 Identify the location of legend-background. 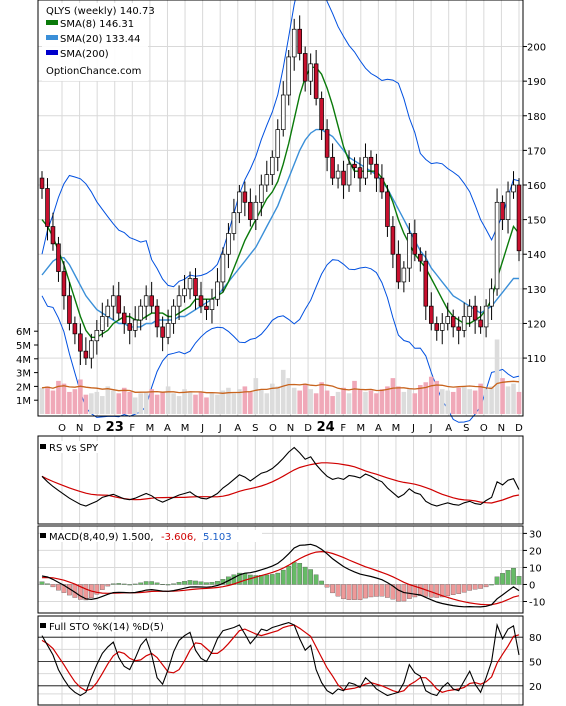
(95, 42).